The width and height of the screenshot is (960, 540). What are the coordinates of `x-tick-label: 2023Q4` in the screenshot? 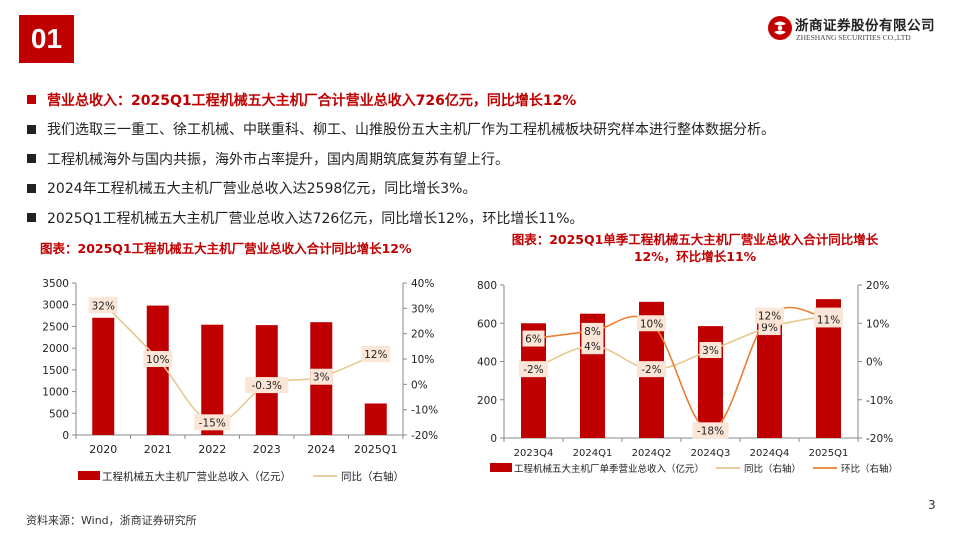 It's located at (534, 453).